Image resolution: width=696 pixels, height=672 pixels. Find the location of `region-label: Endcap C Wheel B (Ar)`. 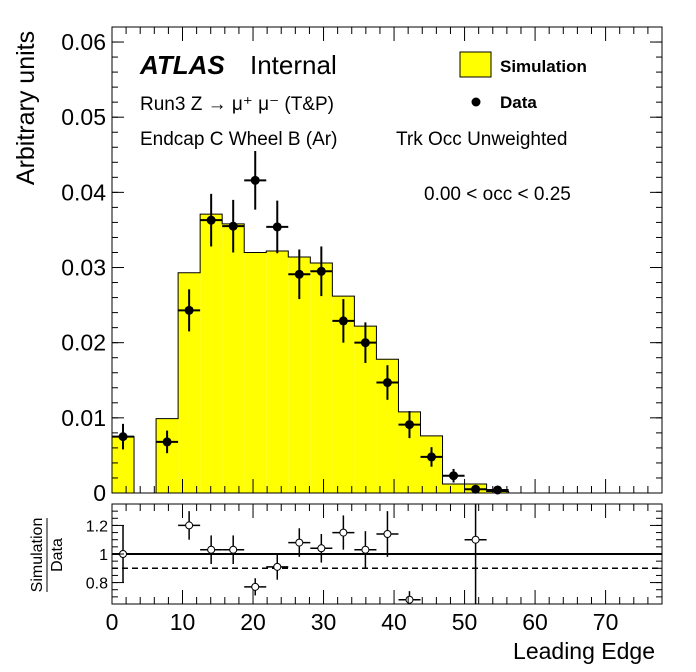

region-label: Endcap C Wheel B (Ar) is located at coordinates (238, 139).